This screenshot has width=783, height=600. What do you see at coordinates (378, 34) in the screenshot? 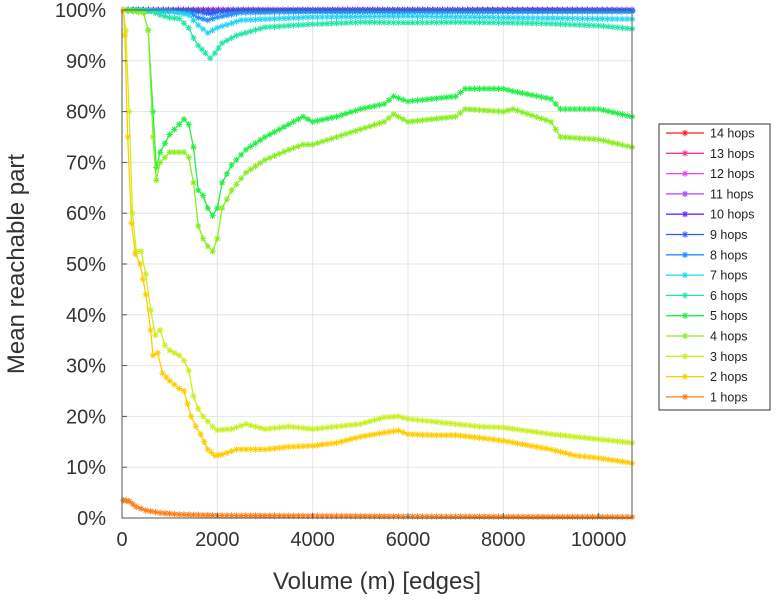
I see `series-6-hops` at bounding box center [378, 34].